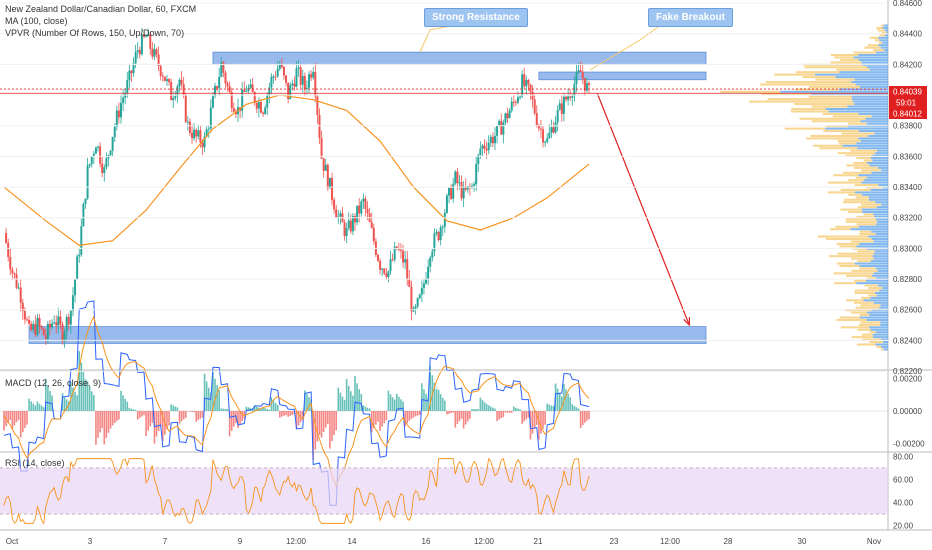  I want to click on rsi-panel: 80.00 60.00 40.00 20.00, so click(457, 491).